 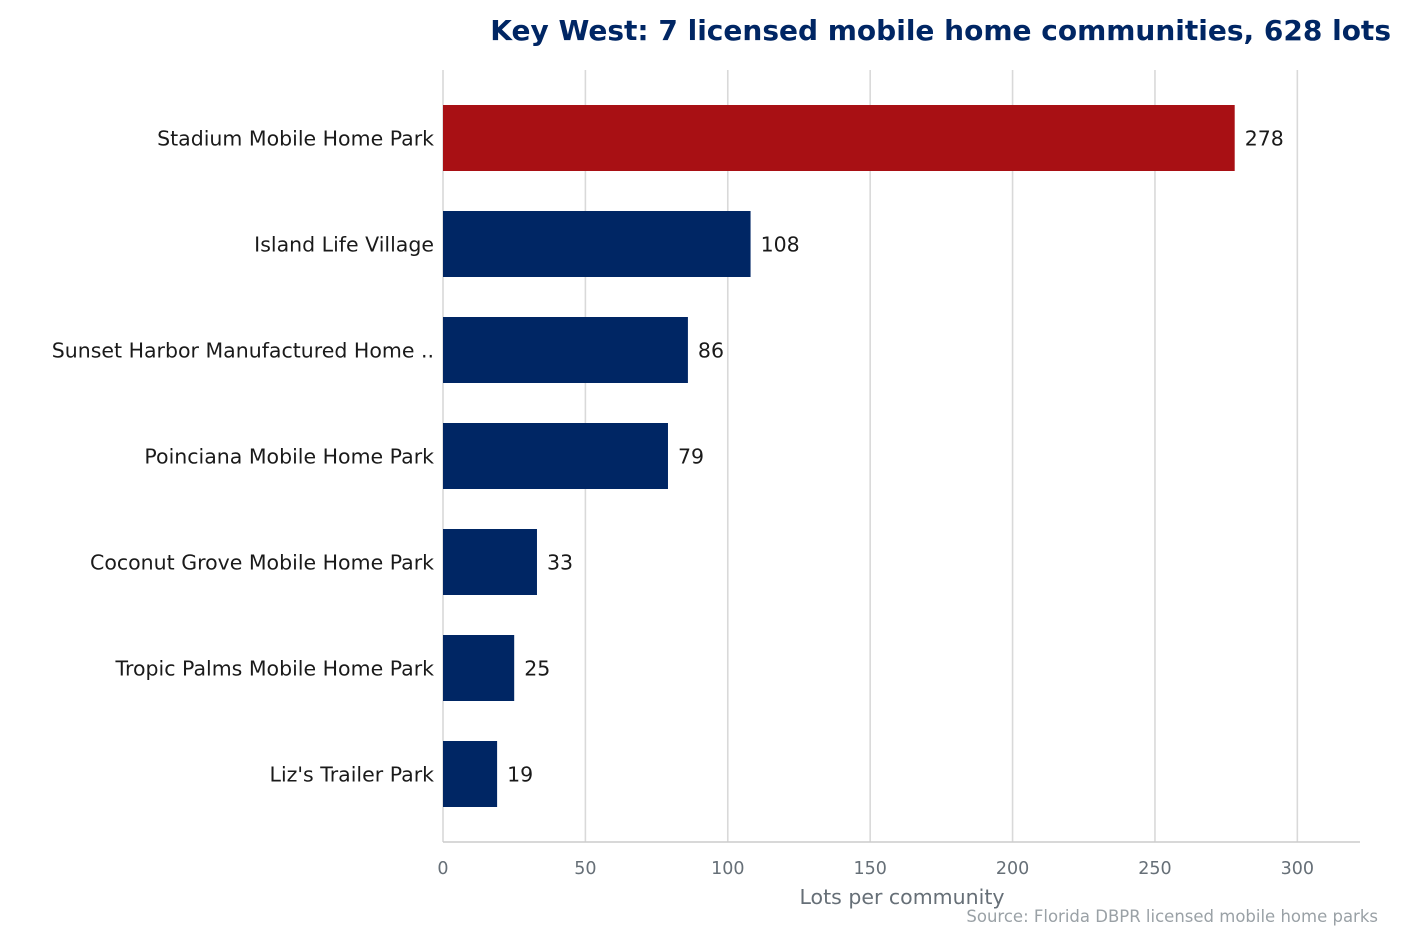 What do you see at coordinates (537, 669) in the screenshot?
I see `value-label: 25` at bounding box center [537, 669].